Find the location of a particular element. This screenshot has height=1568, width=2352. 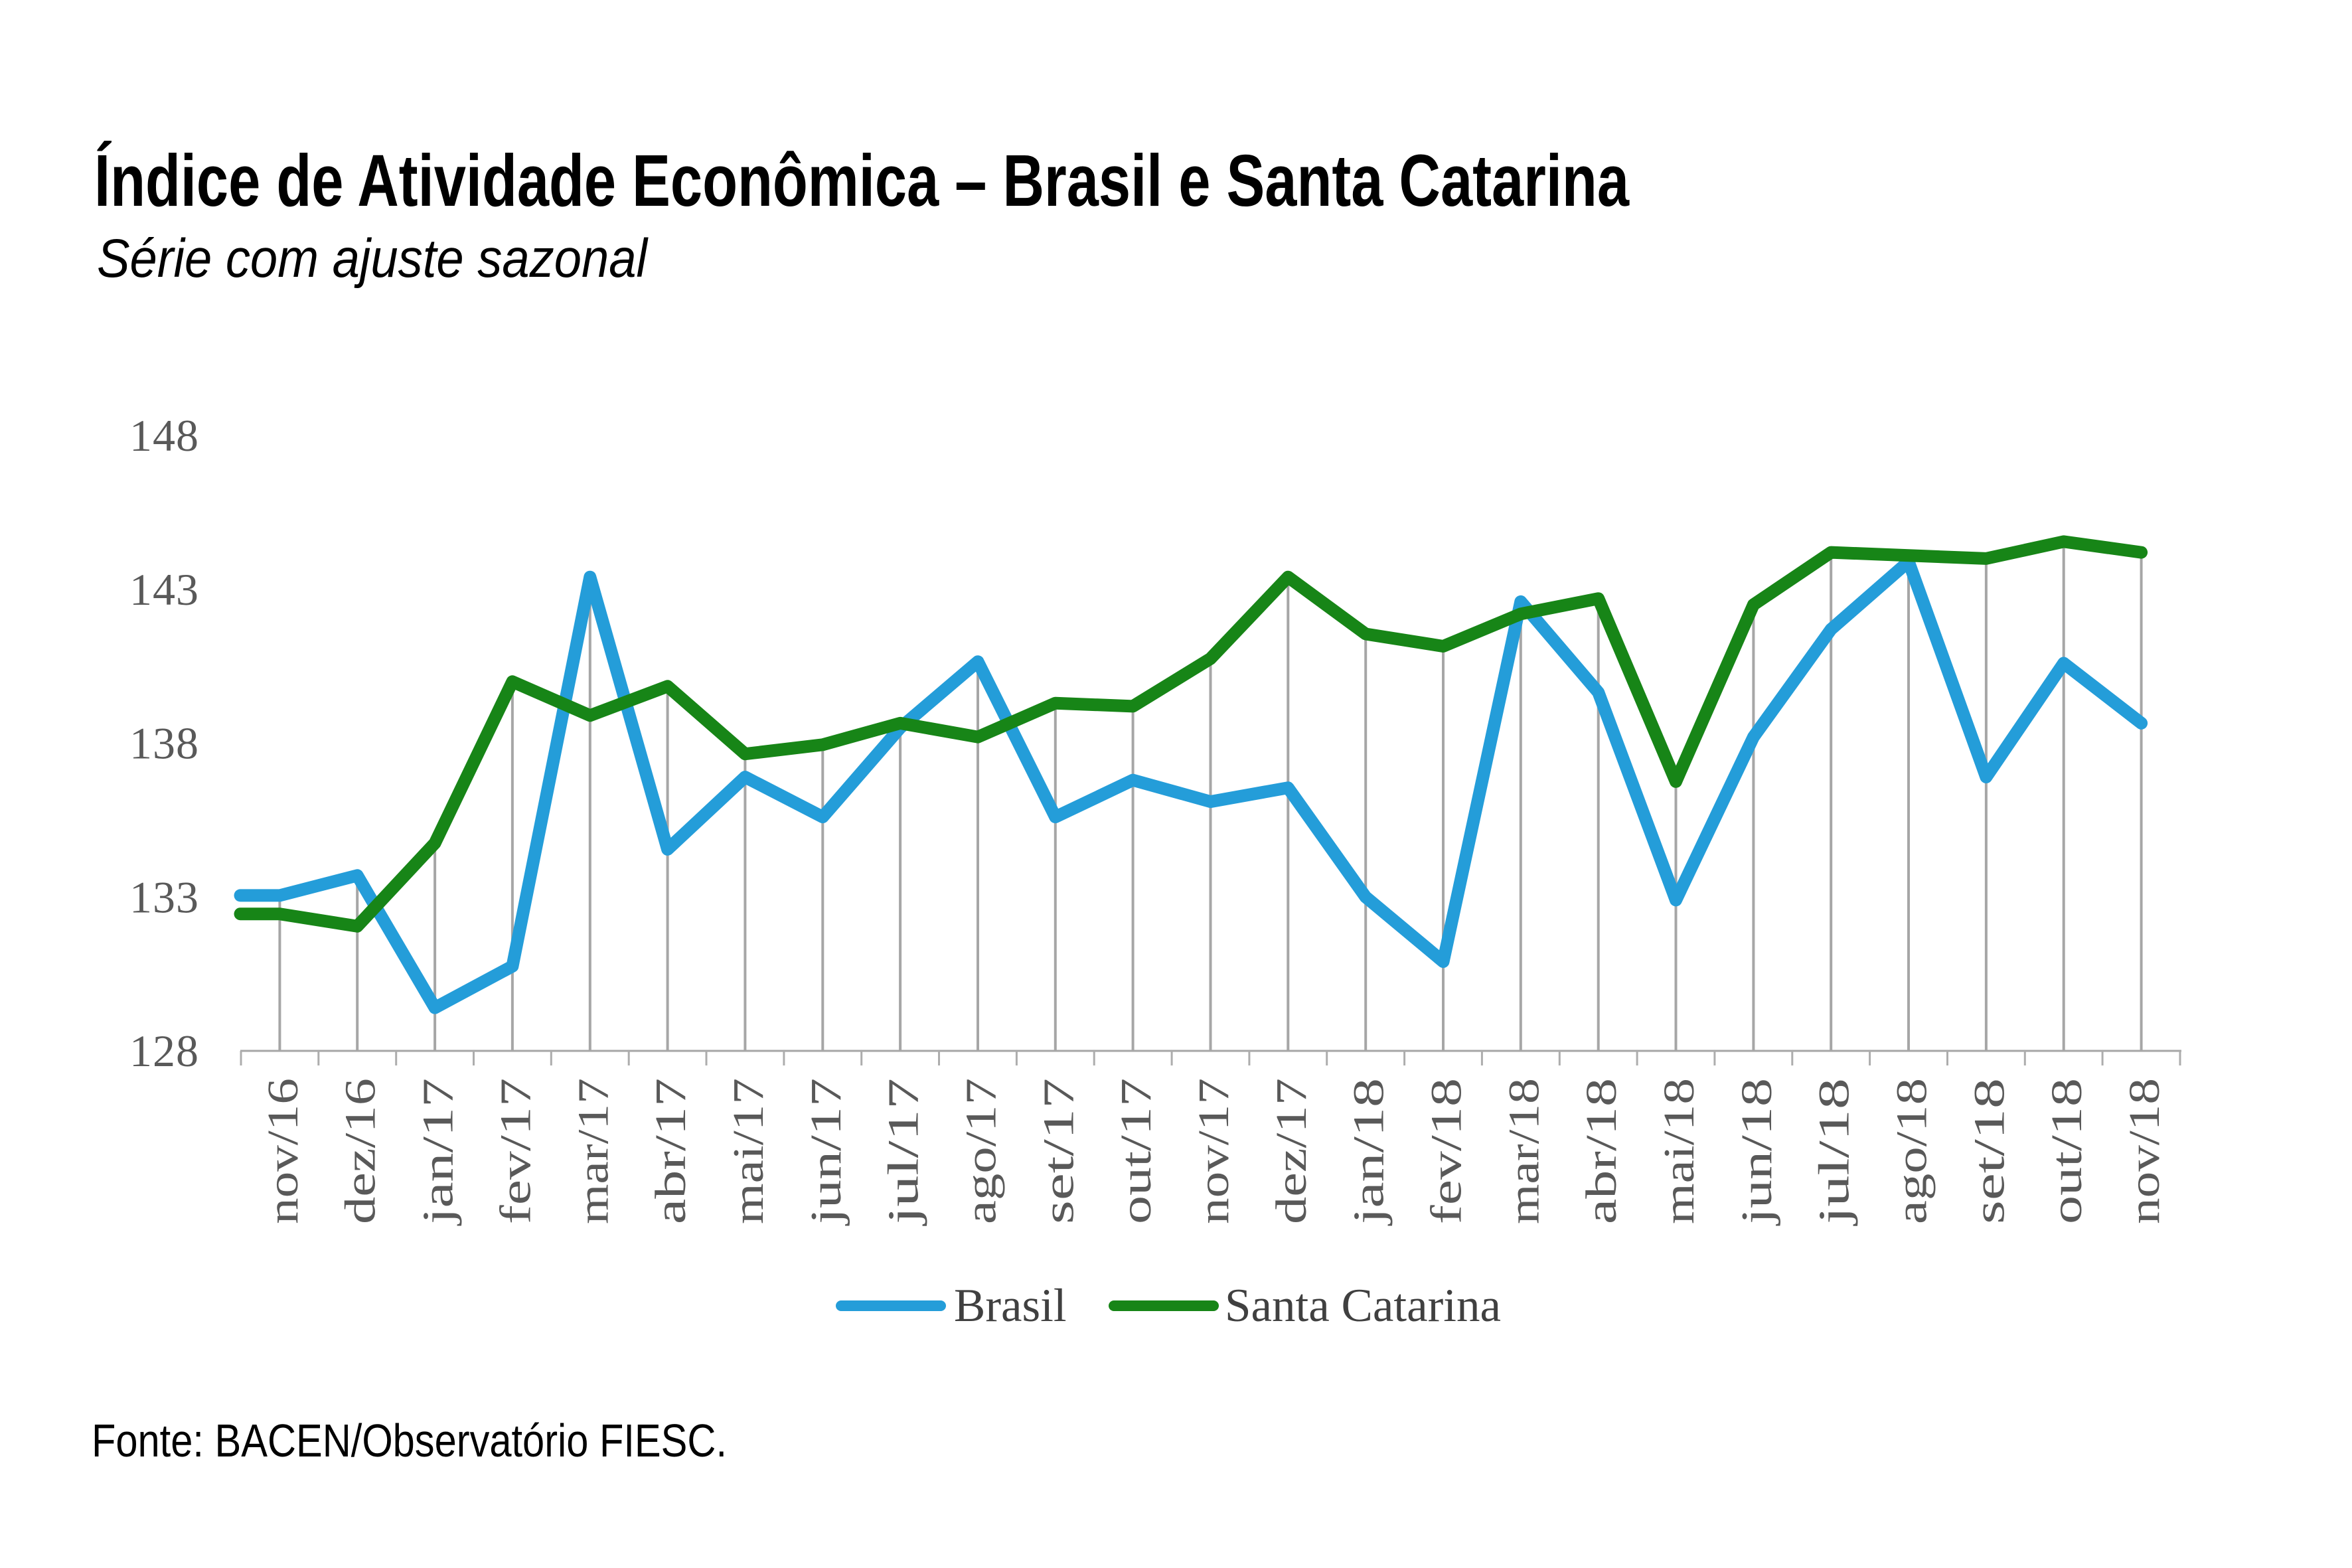

svg-text: 143 is located at coordinates (164, 590).